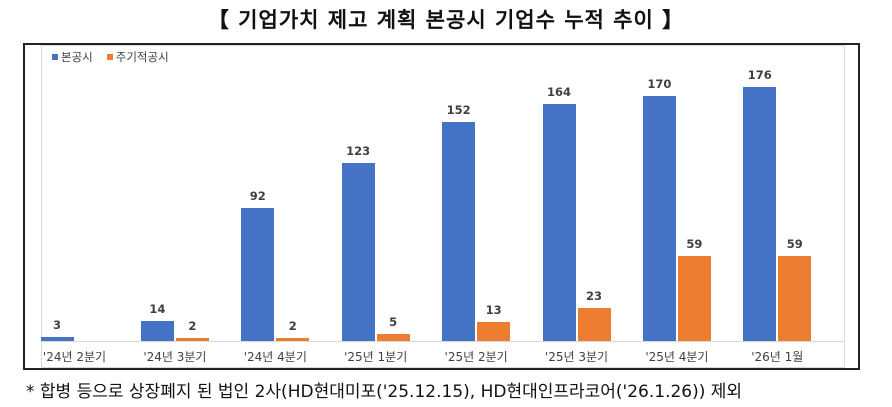  Describe the element at coordinates (142, 57) in the screenshot. I see `legend-label: 주기적공시` at that location.